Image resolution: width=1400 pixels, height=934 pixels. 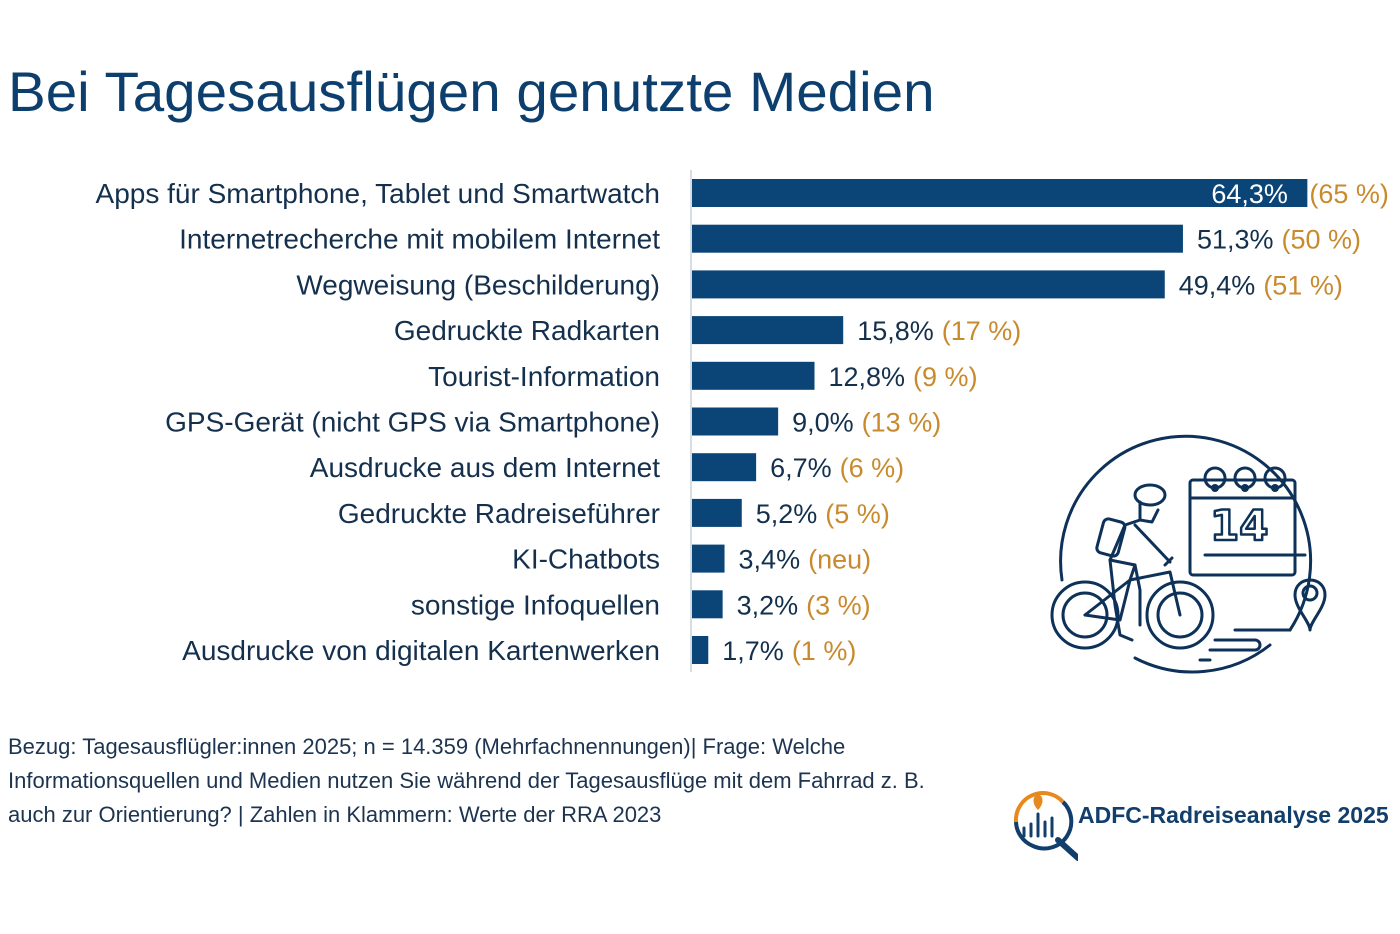 What do you see at coordinates (421, 650) in the screenshot?
I see `category-label: Ausdrucke von digitalen Kartenwerken` at bounding box center [421, 650].